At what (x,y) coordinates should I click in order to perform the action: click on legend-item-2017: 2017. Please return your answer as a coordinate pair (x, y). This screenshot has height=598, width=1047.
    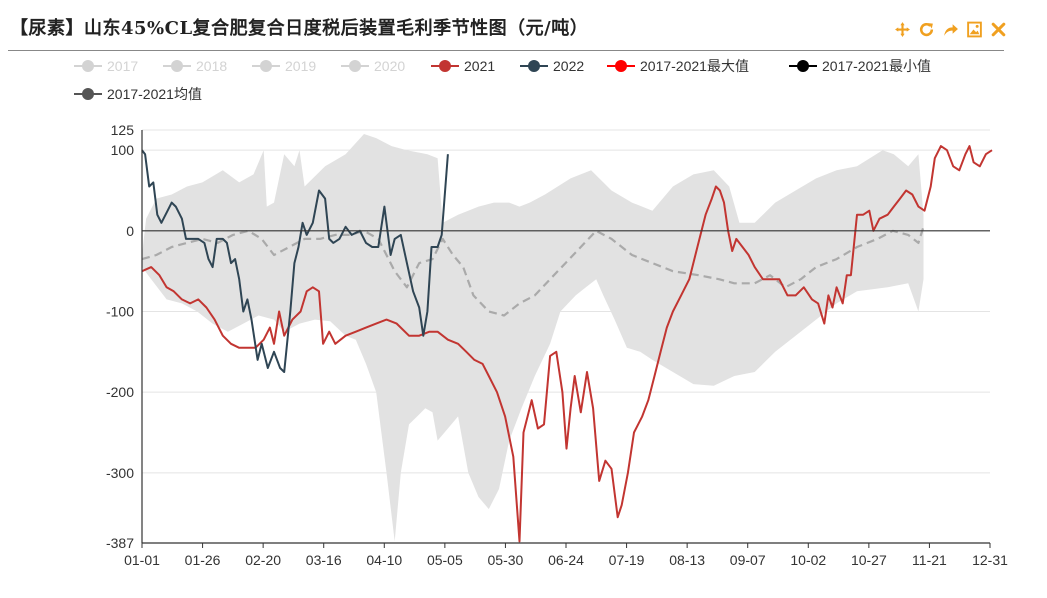
    Looking at the image, I should click on (106, 66).